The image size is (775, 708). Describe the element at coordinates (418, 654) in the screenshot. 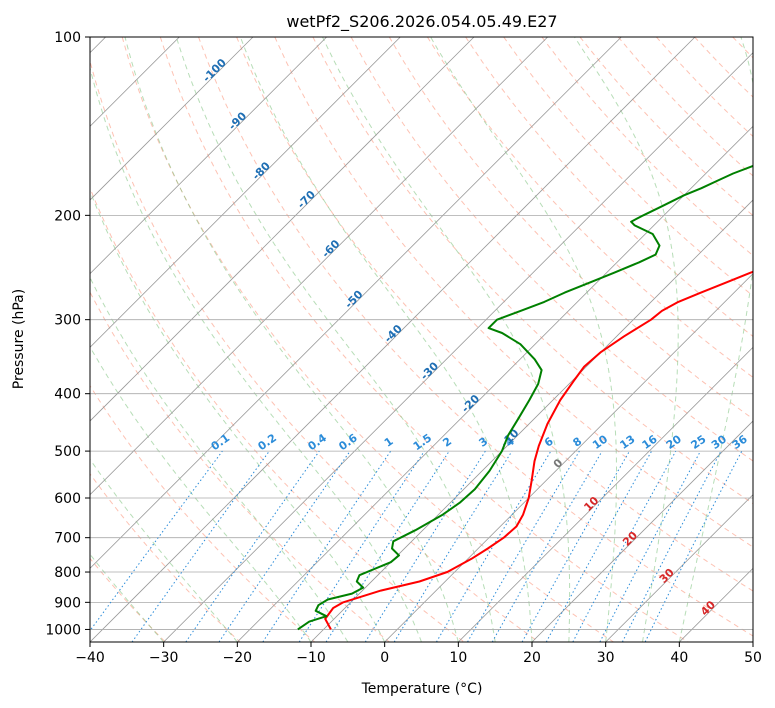

I see `x-axis: −40 −30 −20 −10 0 10 20 30 40 50` at that location.